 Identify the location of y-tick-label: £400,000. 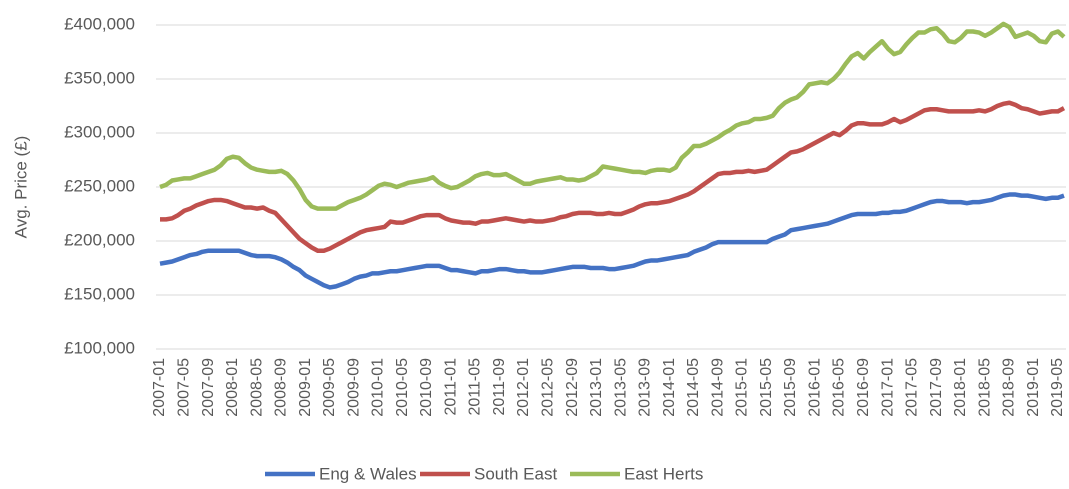
(99, 23).